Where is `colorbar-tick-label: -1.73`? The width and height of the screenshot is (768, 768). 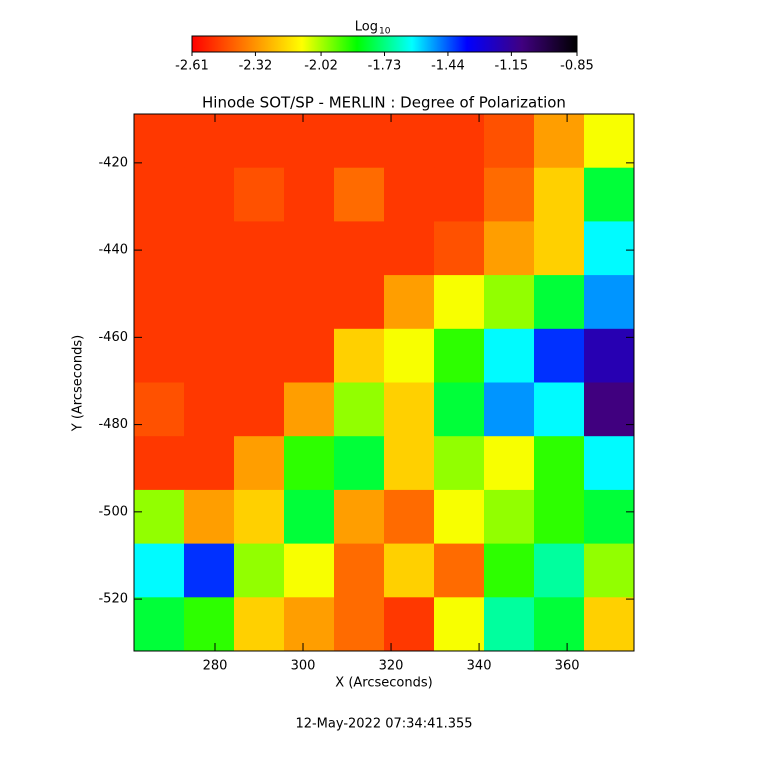 colorbar-tick-label: -1.73 is located at coordinates (385, 66).